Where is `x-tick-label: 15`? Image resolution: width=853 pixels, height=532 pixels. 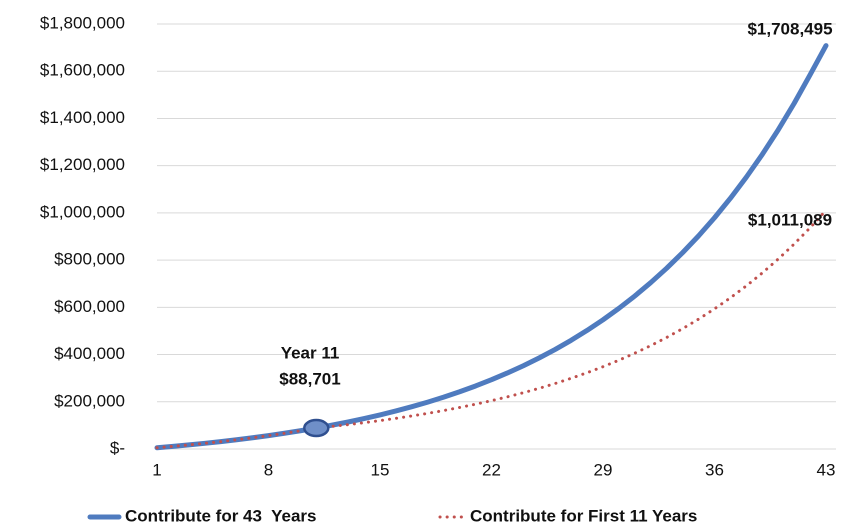 x-tick-label: 15 is located at coordinates (380, 469).